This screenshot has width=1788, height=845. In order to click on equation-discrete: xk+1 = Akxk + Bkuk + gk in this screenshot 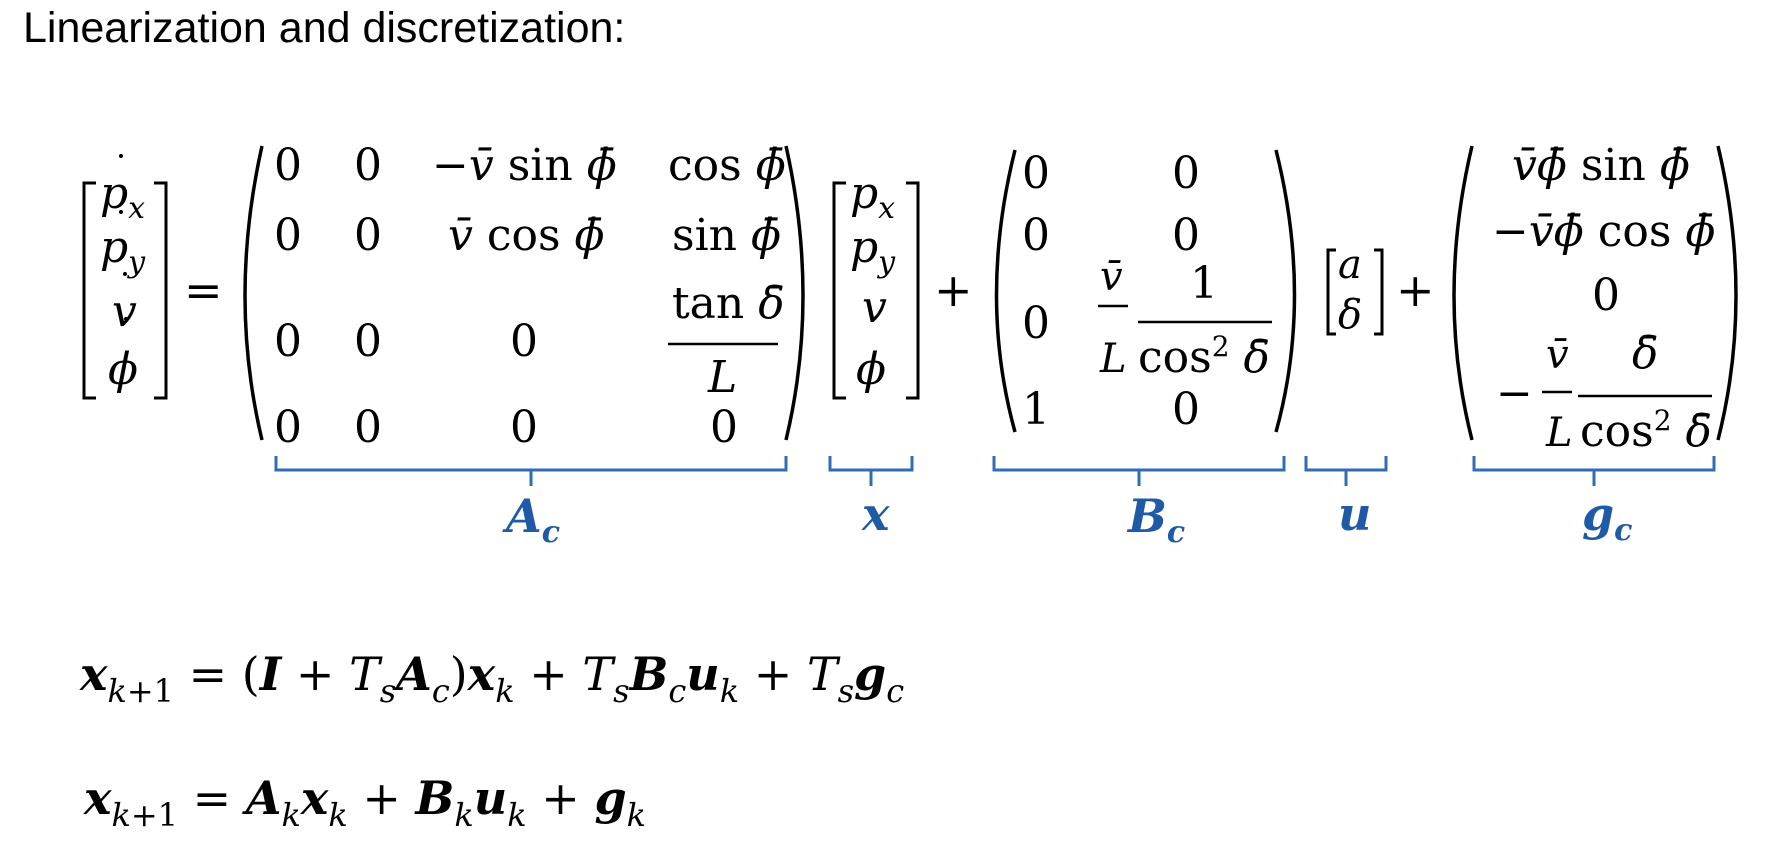, I will do `click(364, 802)`.